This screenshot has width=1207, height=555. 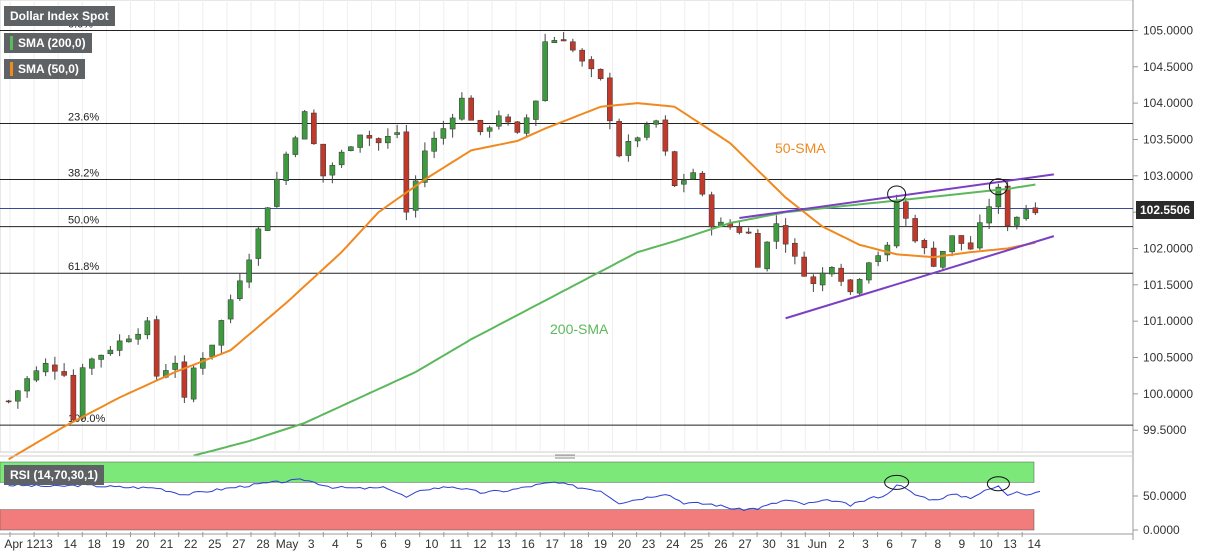 What do you see at coordinates (432, 544) in the screenshot?
I see `x-tick-label: 10` at bounding box center [432, 544].